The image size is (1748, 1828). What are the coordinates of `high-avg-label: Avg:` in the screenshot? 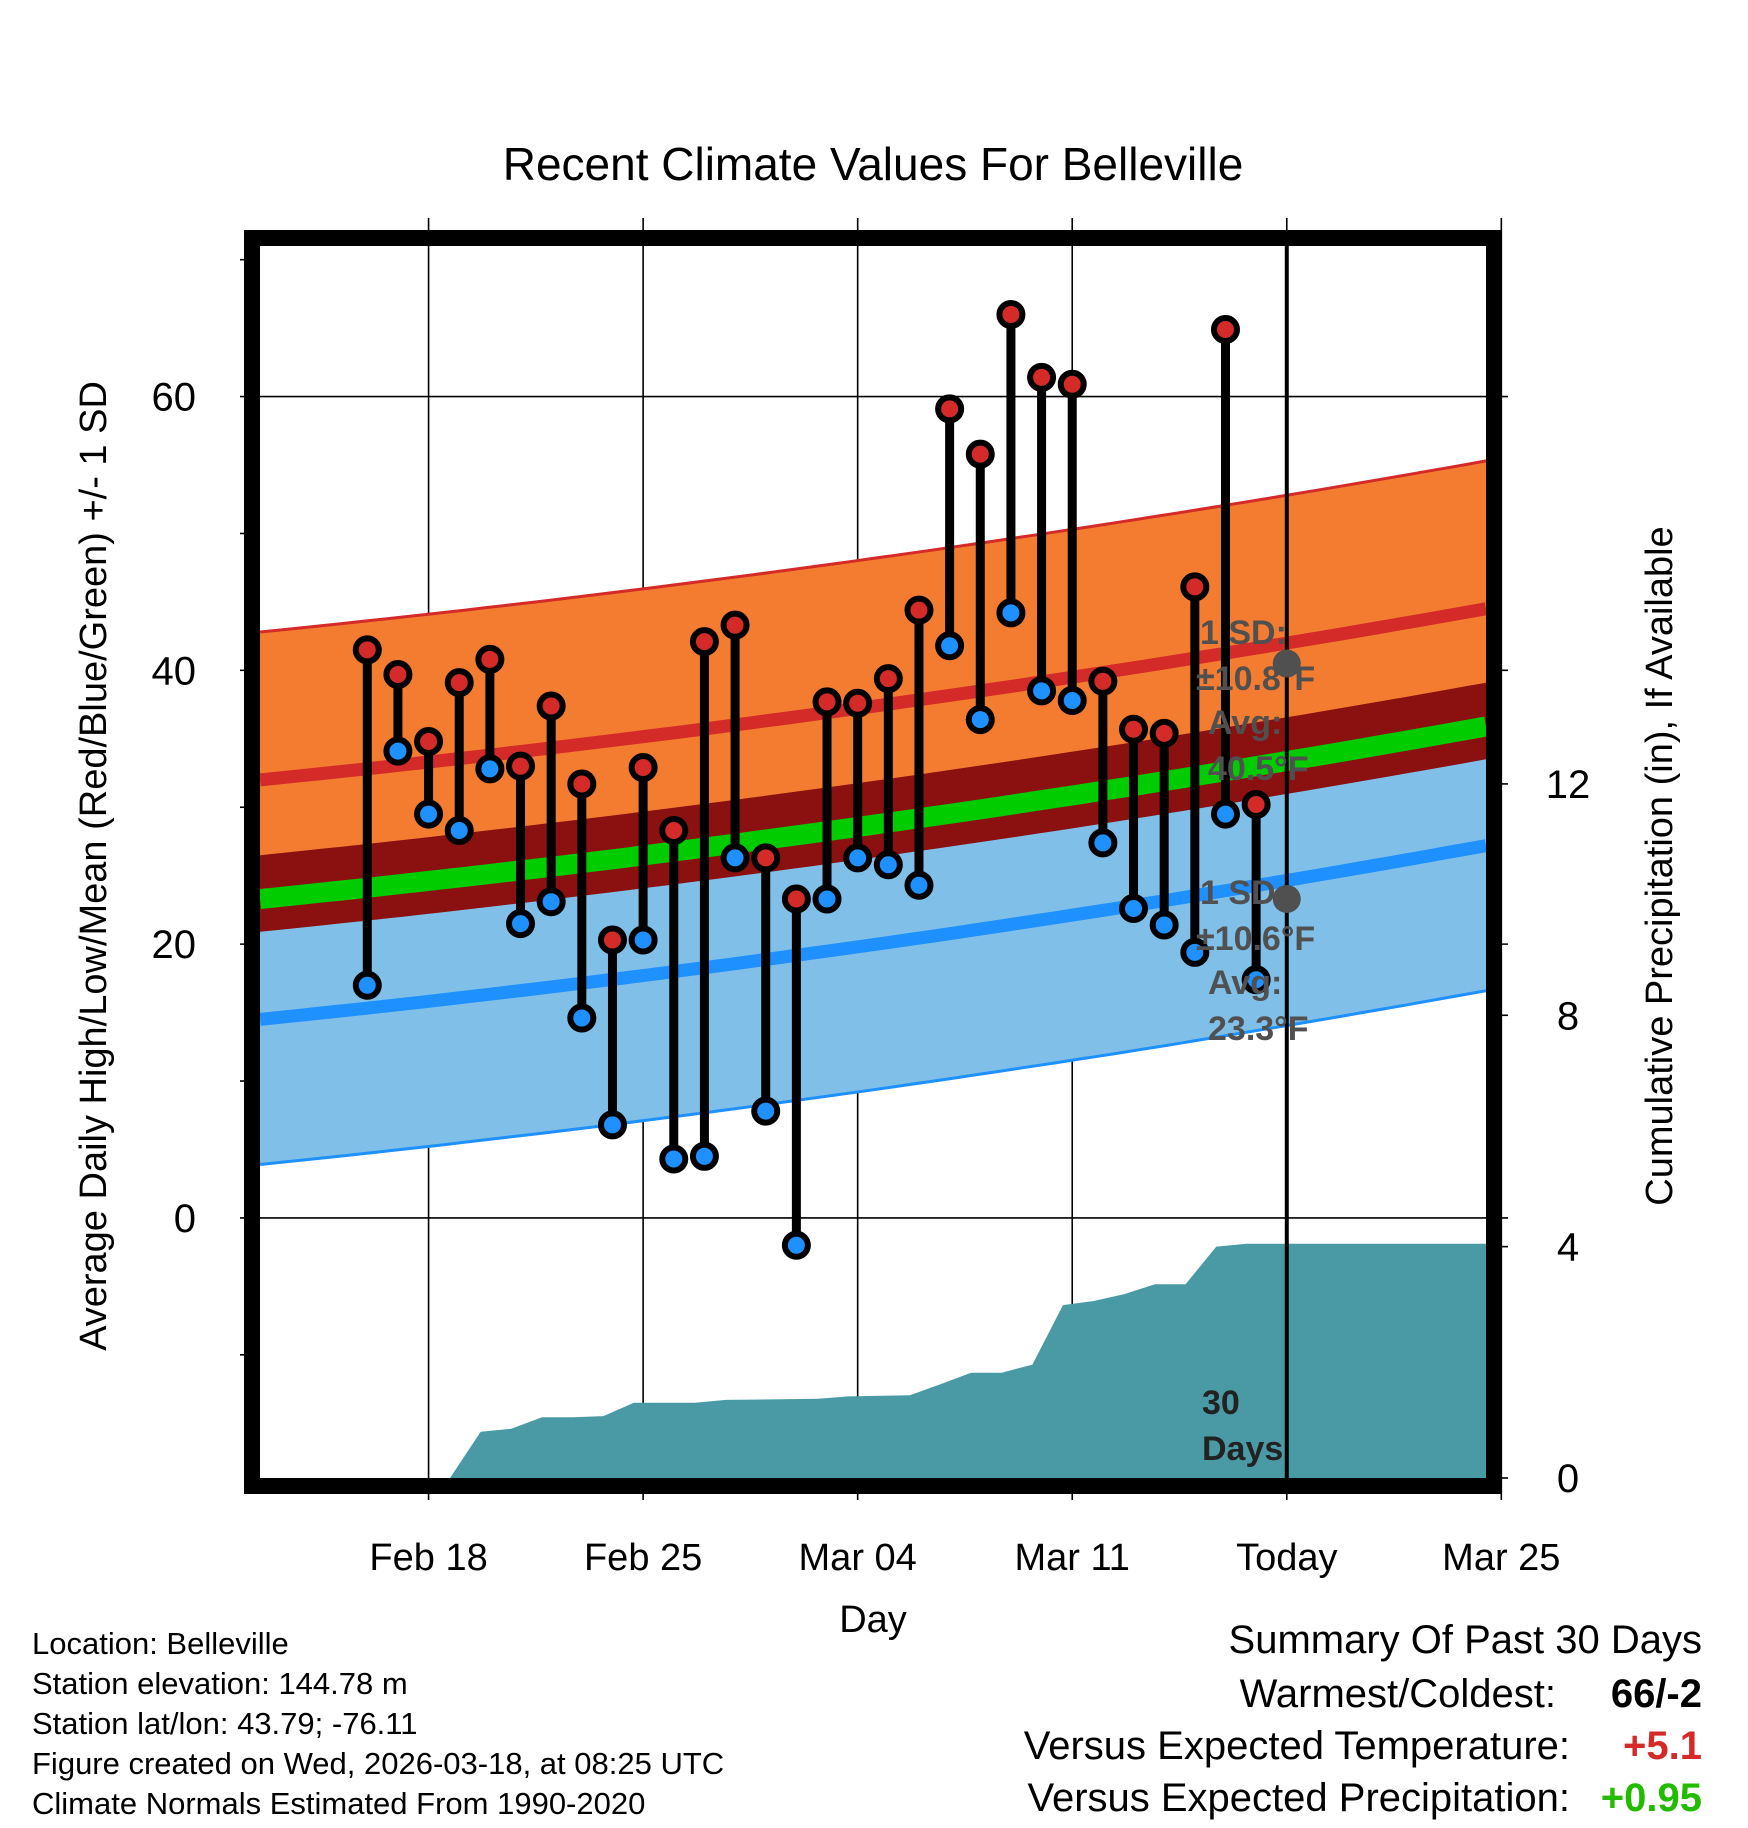 It's located at (1245, 723).